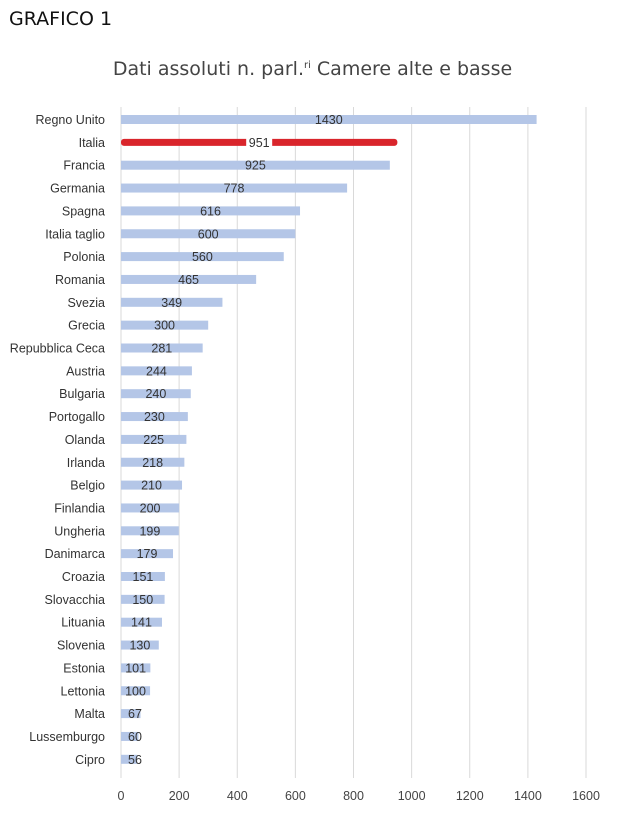 The height and width of the screenshot is (816, 625). I want to click on value-label: 951, so click(259, 143).